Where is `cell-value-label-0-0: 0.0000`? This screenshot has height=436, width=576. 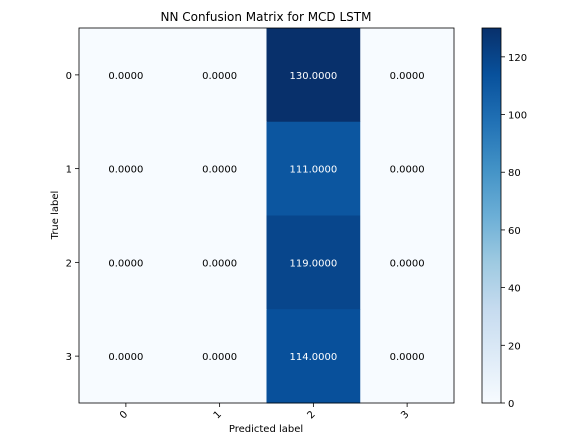 cell-value-label-0-0: 0.0000 is located at coordinates (125, 76).